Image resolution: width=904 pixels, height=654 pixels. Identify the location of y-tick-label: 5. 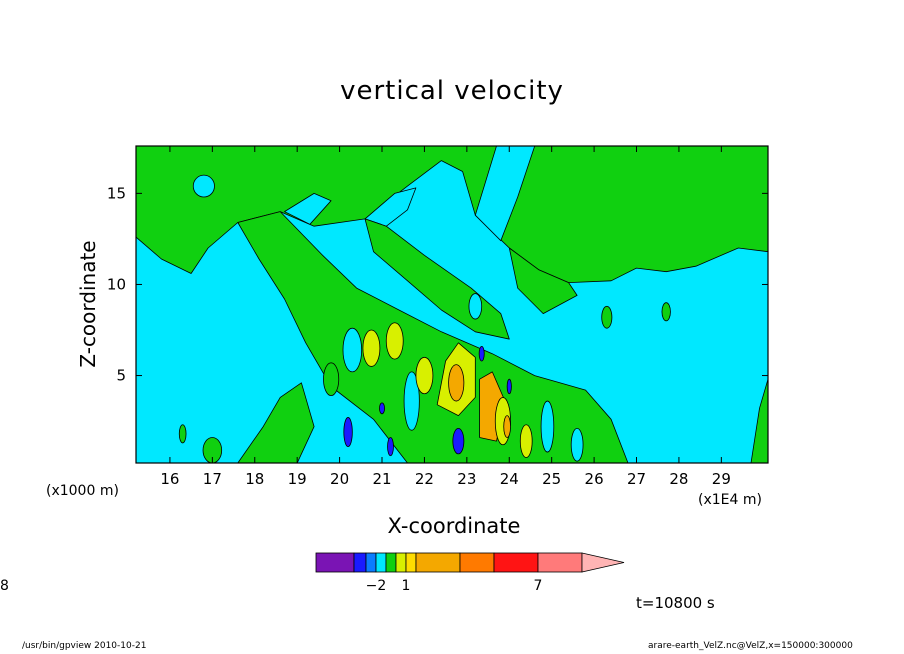
(121, 376).